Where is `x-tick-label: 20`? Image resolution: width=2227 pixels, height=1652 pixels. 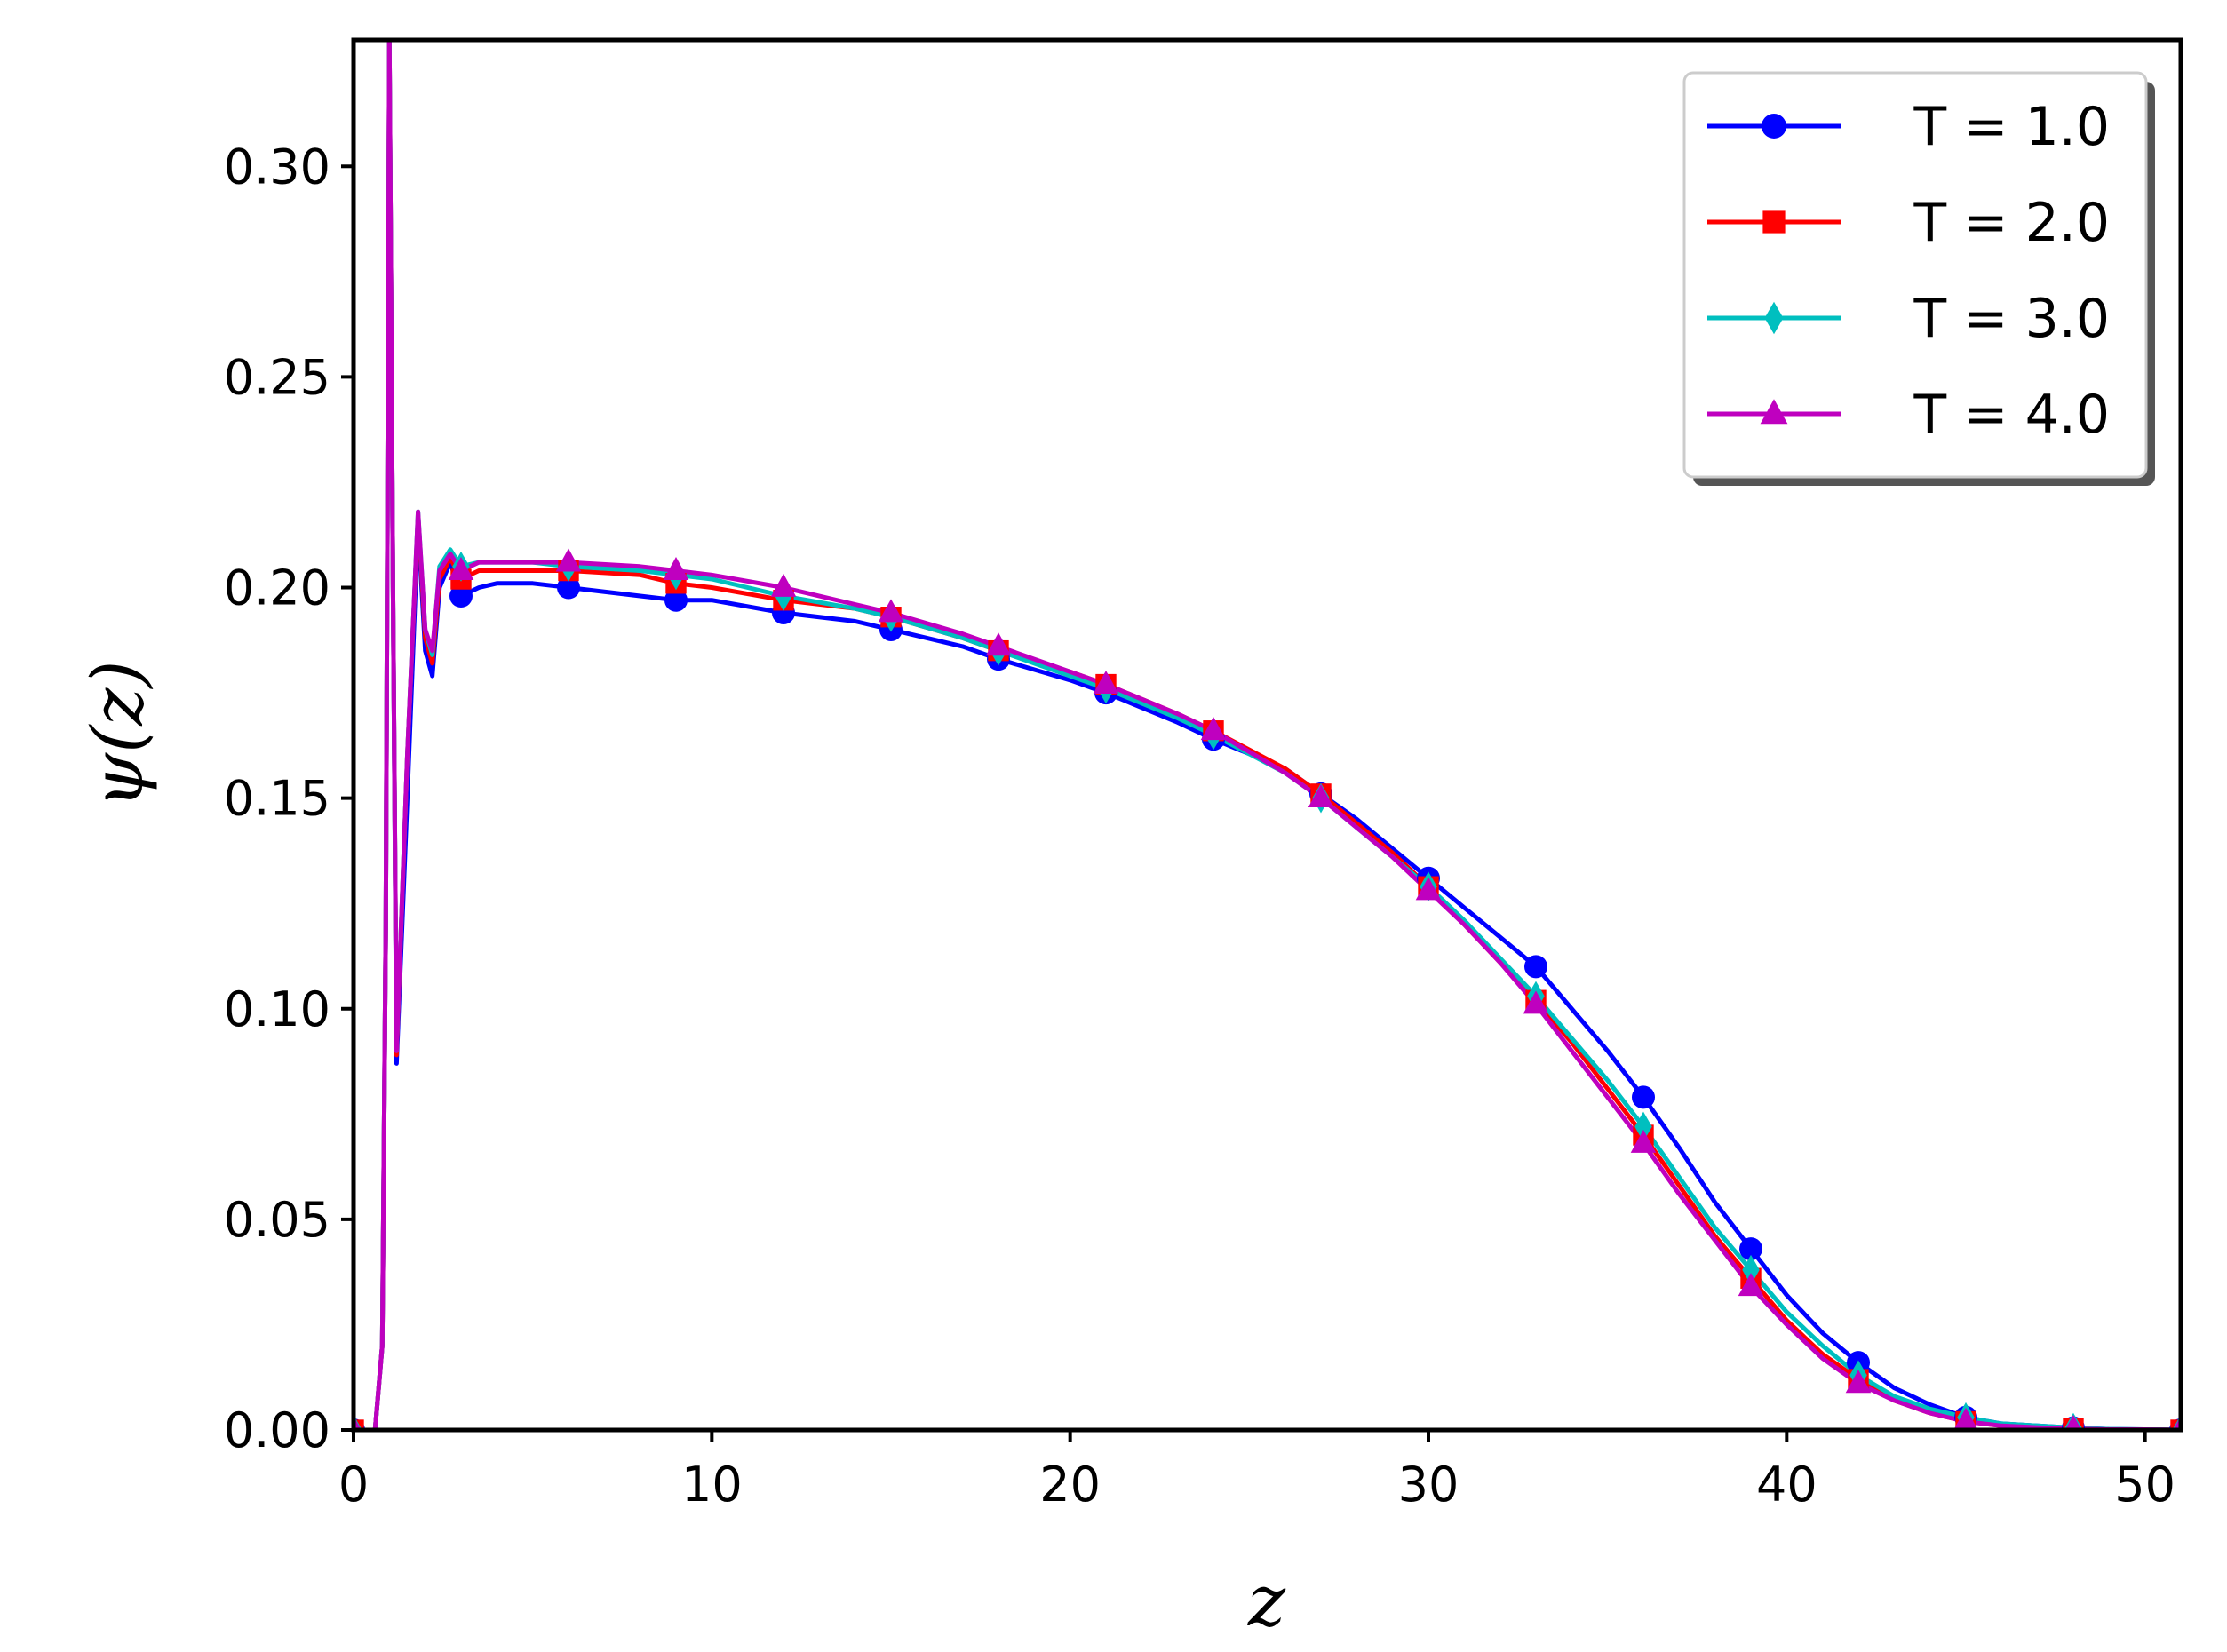
x-tick-label: 20 is located at coordinates (1070, 1485).